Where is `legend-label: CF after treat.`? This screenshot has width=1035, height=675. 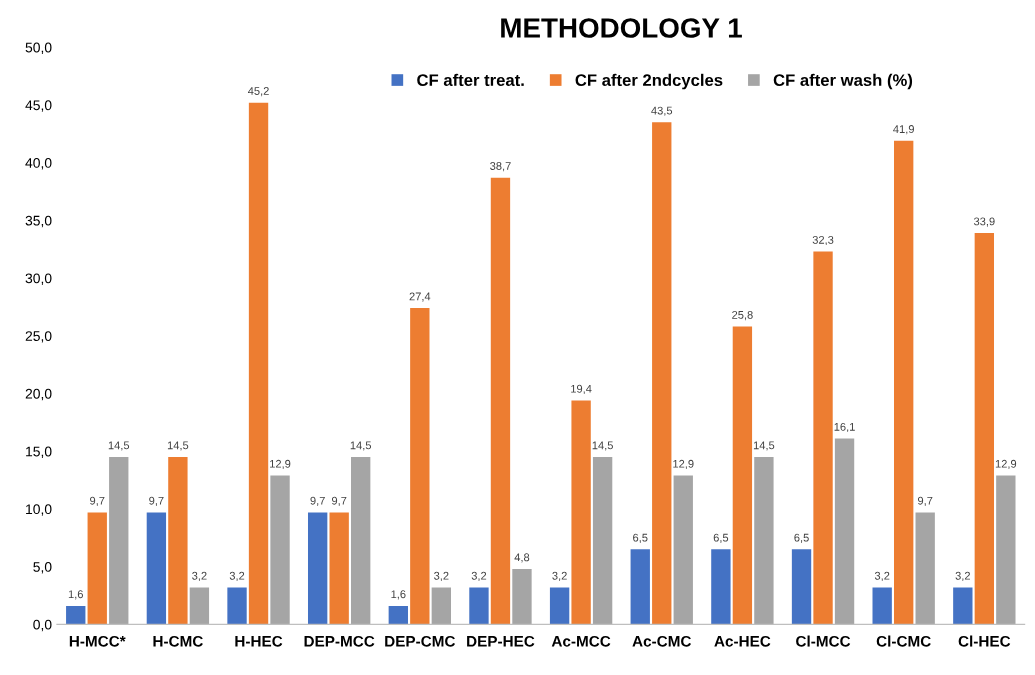
legend-label: CF after treat. is located at coordinates (470, 80).